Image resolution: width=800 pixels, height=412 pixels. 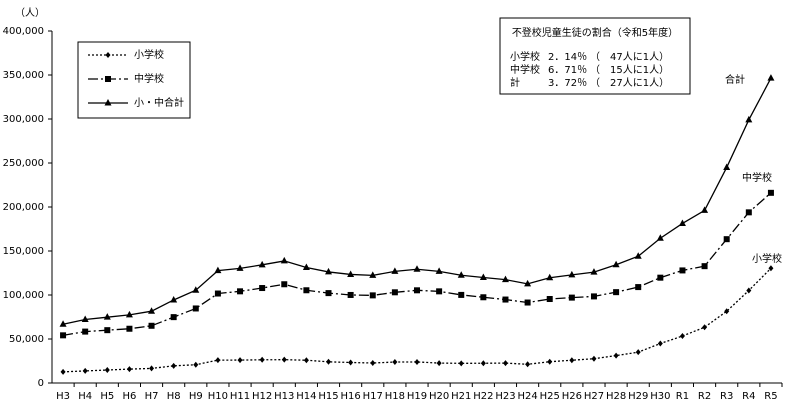 I want to click on x-tick-label: R3, so click(x=726, y=396).